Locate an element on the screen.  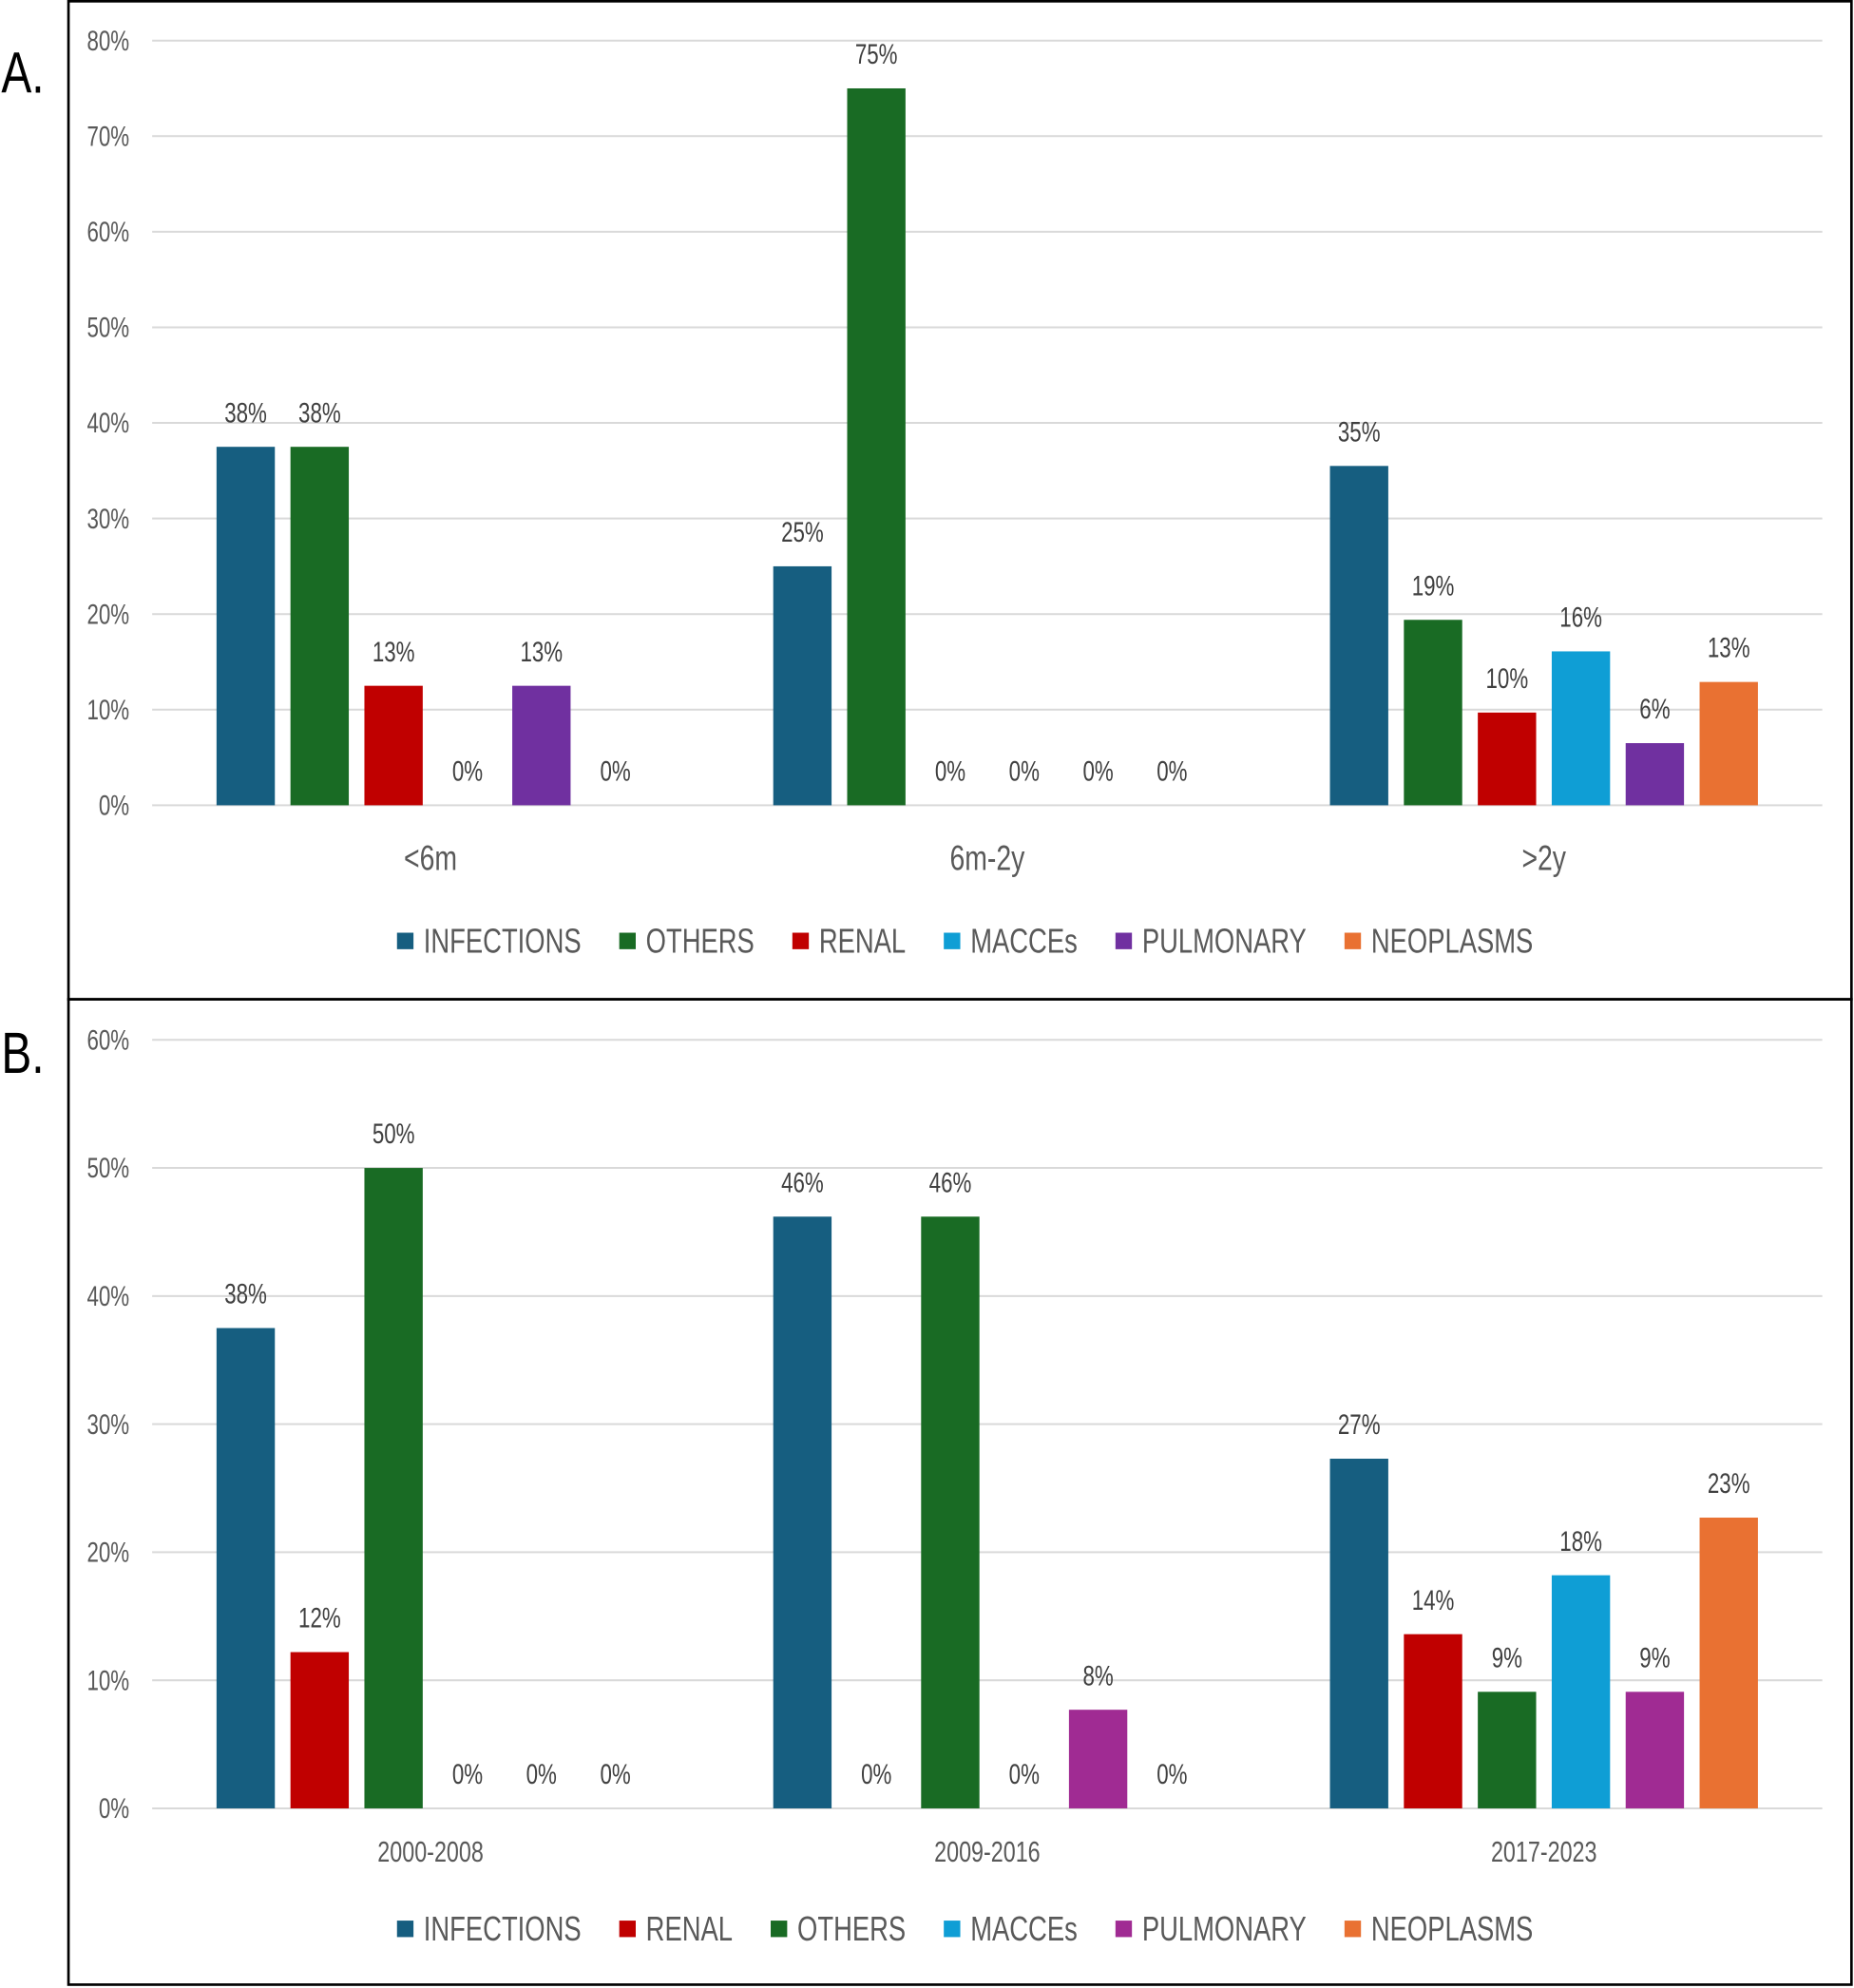
legend-swatch-a-pulmonary is located at coordinates (1124, 940).